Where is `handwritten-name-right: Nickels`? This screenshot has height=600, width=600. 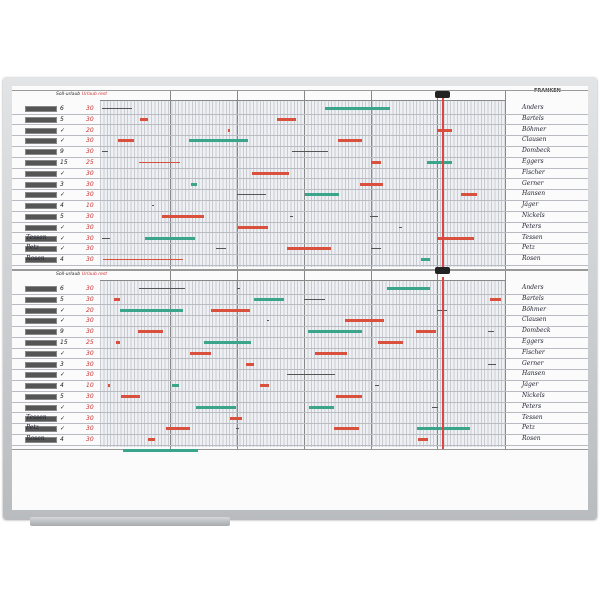 handwritten-name-right: Nickels is located at coordinates (533, 215).